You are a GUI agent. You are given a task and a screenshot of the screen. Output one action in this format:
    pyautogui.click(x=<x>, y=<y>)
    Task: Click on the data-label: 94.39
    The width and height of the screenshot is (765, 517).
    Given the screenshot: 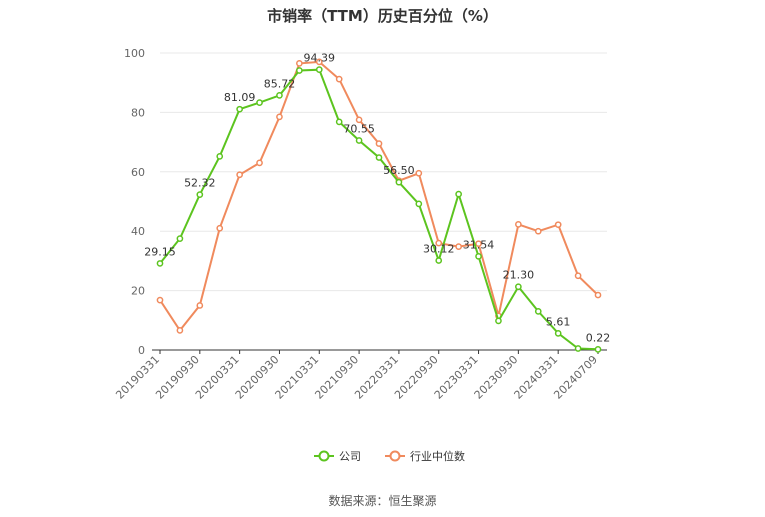 What is the action you would take?
    pyautogui.click(x=320, y=58)
    